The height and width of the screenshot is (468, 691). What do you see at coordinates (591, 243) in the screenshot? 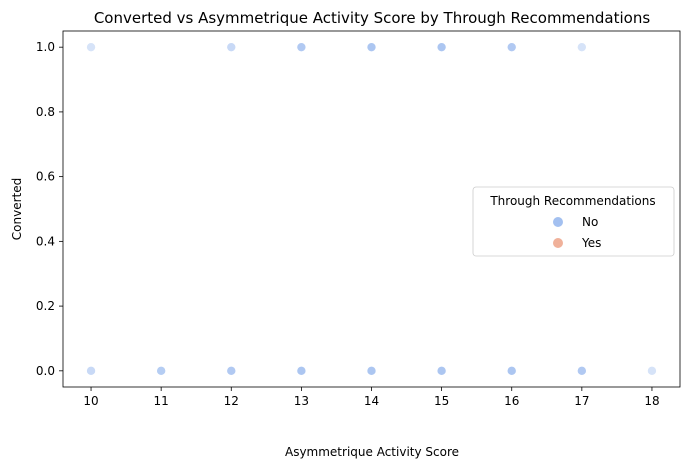
I see `legend-label-yes: Yes` at bounding box center [591, 243].